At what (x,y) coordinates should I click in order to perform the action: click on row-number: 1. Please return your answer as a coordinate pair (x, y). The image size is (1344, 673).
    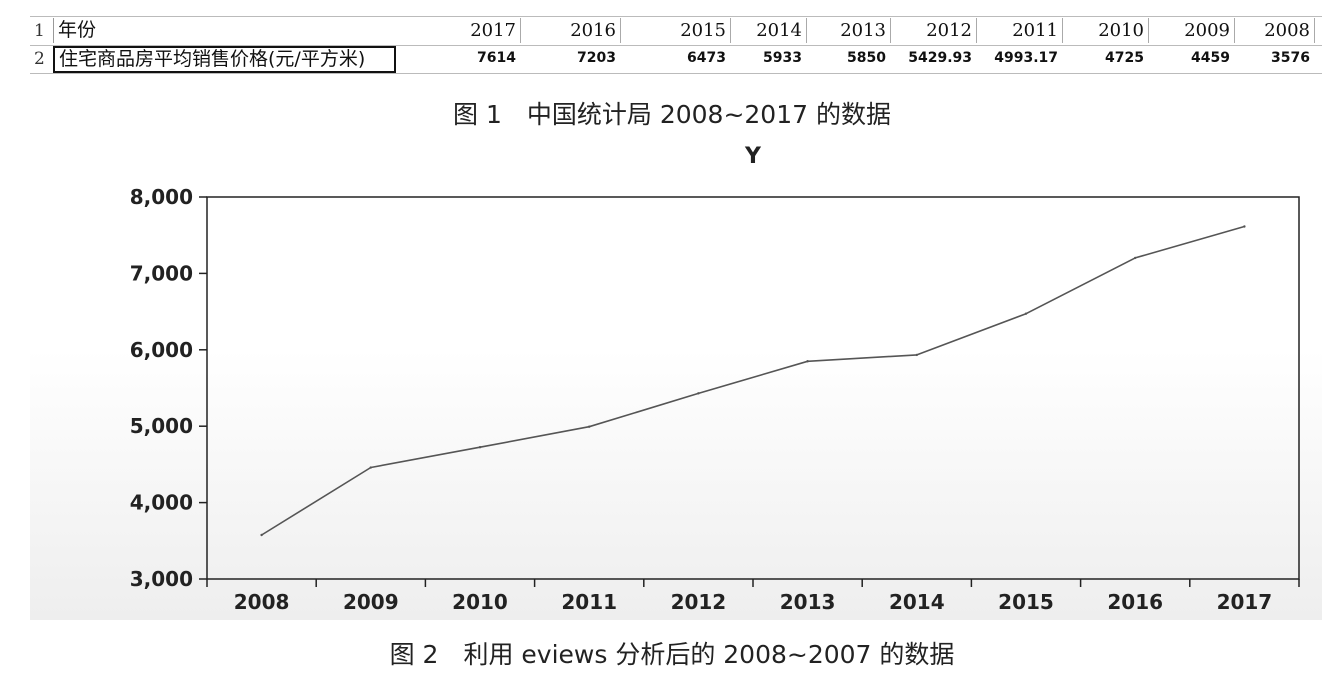
    Looking at the image, I should click on (39, 31).